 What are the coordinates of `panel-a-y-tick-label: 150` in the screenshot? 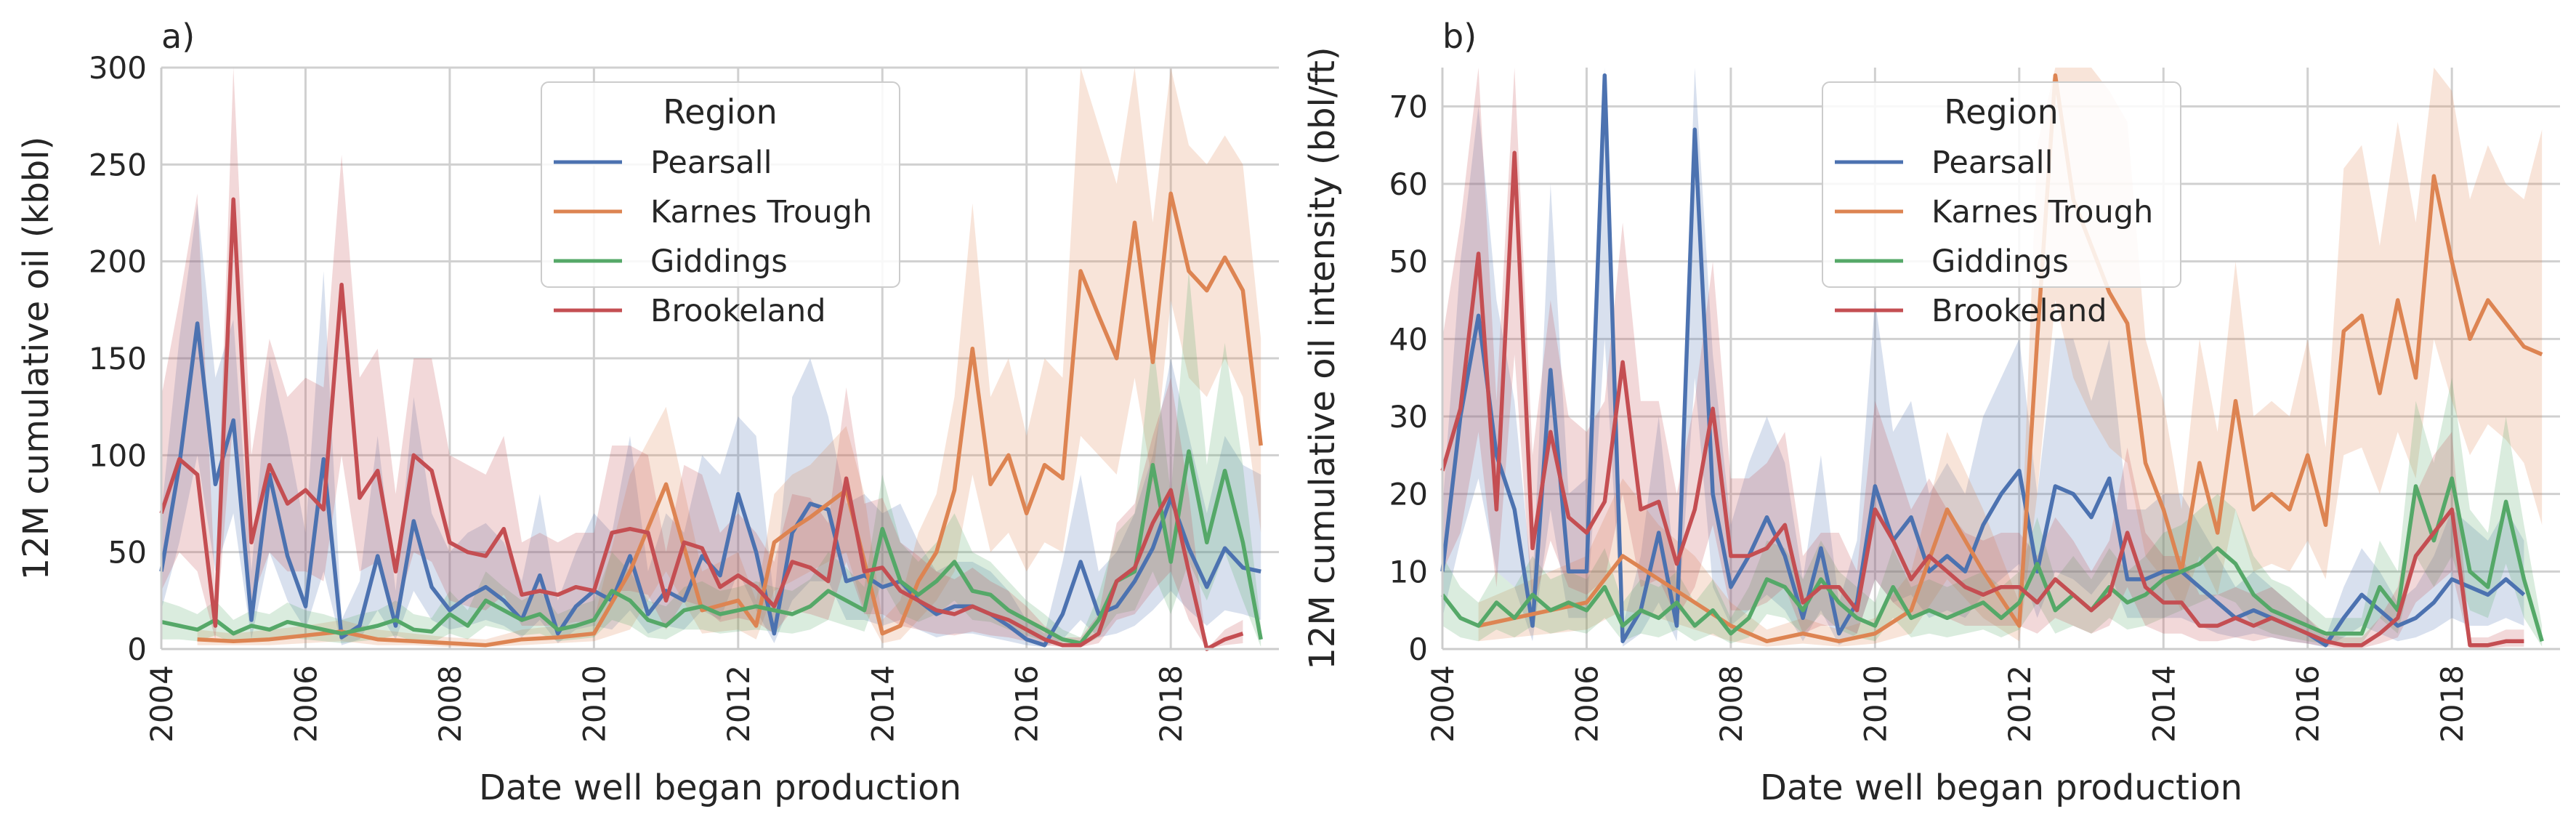 It's located at (118, 359).